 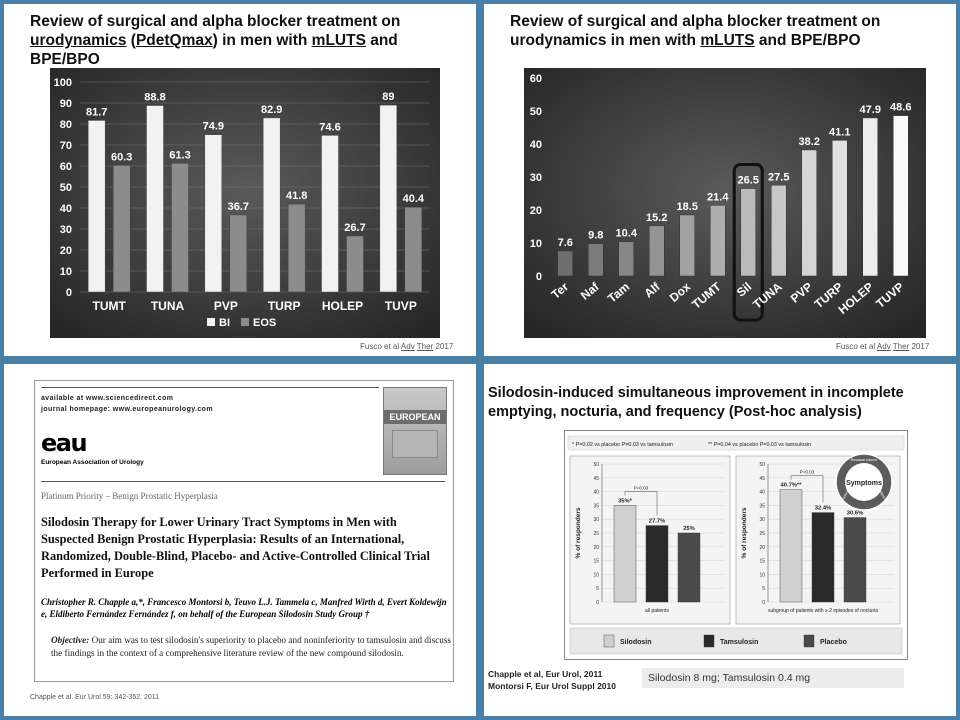 I want to click on journal-cover-image, so click(x=415, y=444).